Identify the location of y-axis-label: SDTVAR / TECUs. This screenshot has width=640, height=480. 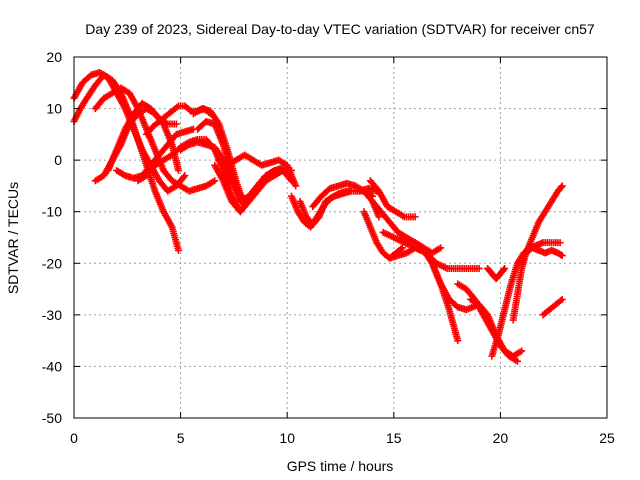
(13, 238).